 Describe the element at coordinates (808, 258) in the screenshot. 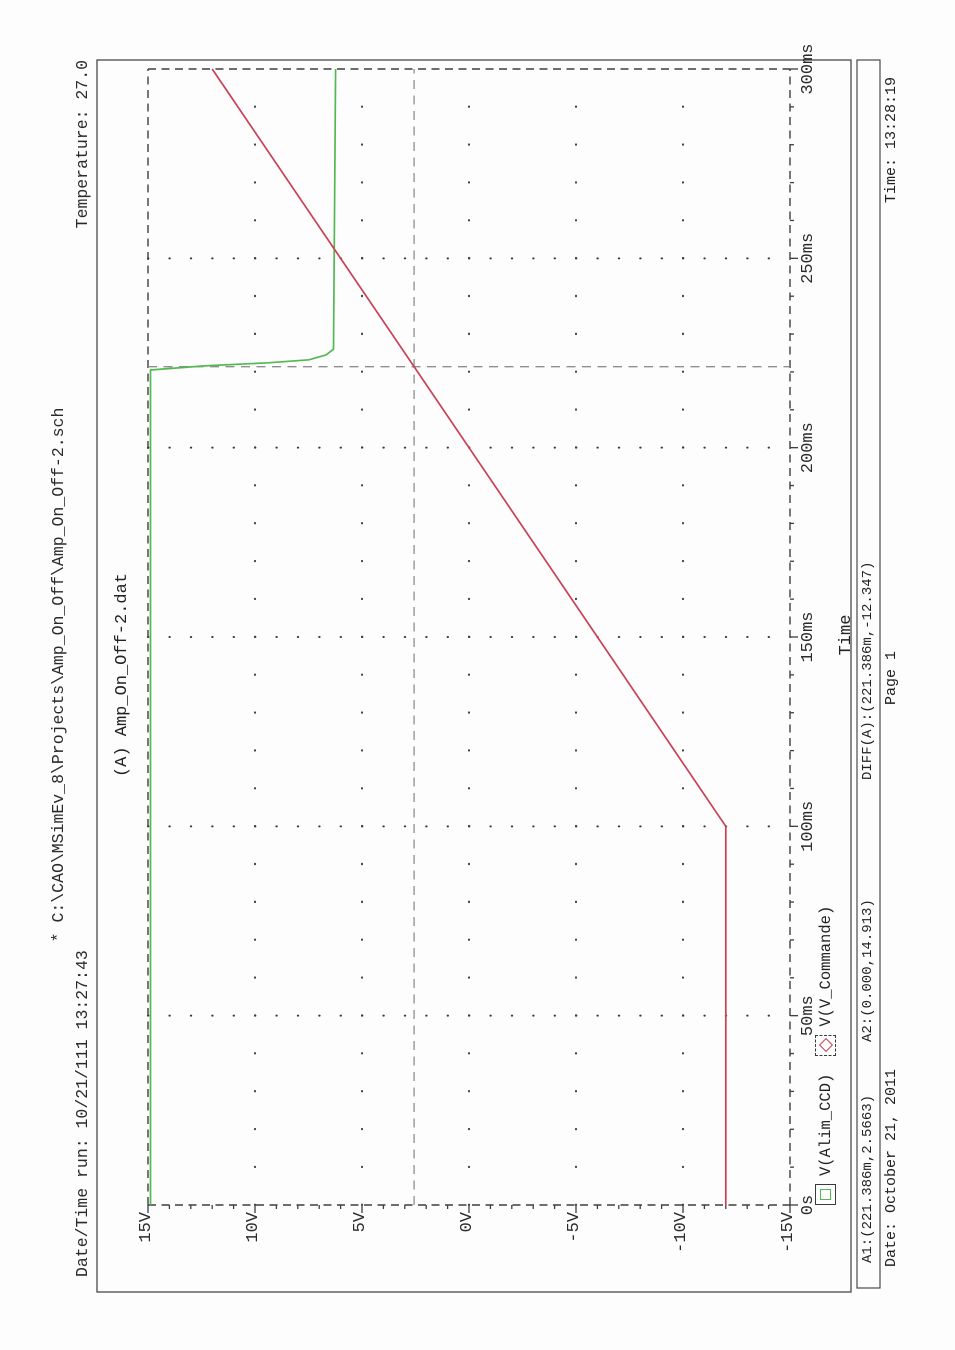

I see `x-tick-label-250ms: 250ms` at that location.